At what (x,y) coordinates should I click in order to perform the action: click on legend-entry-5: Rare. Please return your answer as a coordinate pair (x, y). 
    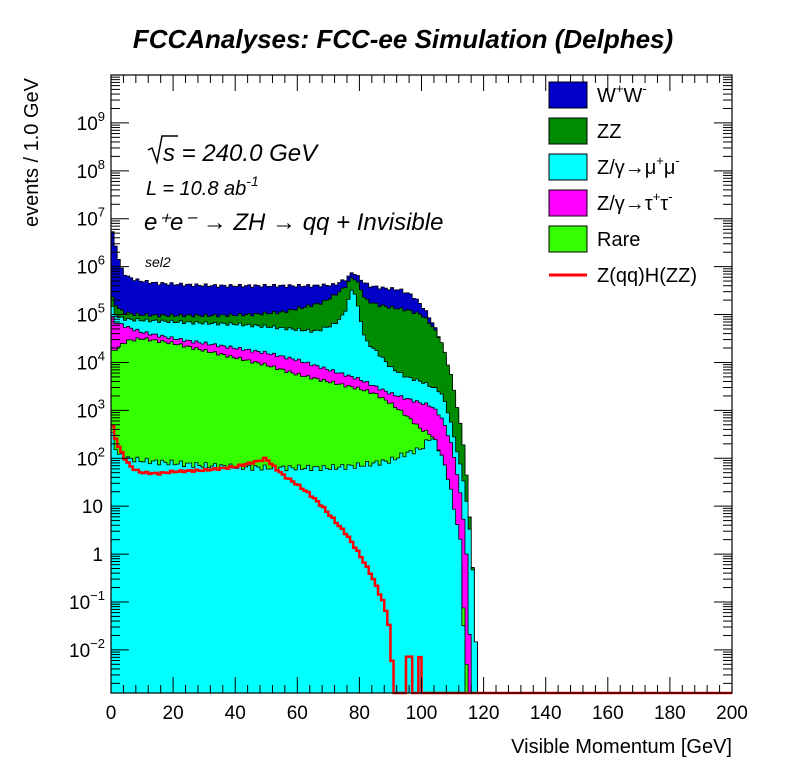
    Looking at the image, I should click on (594, 239).